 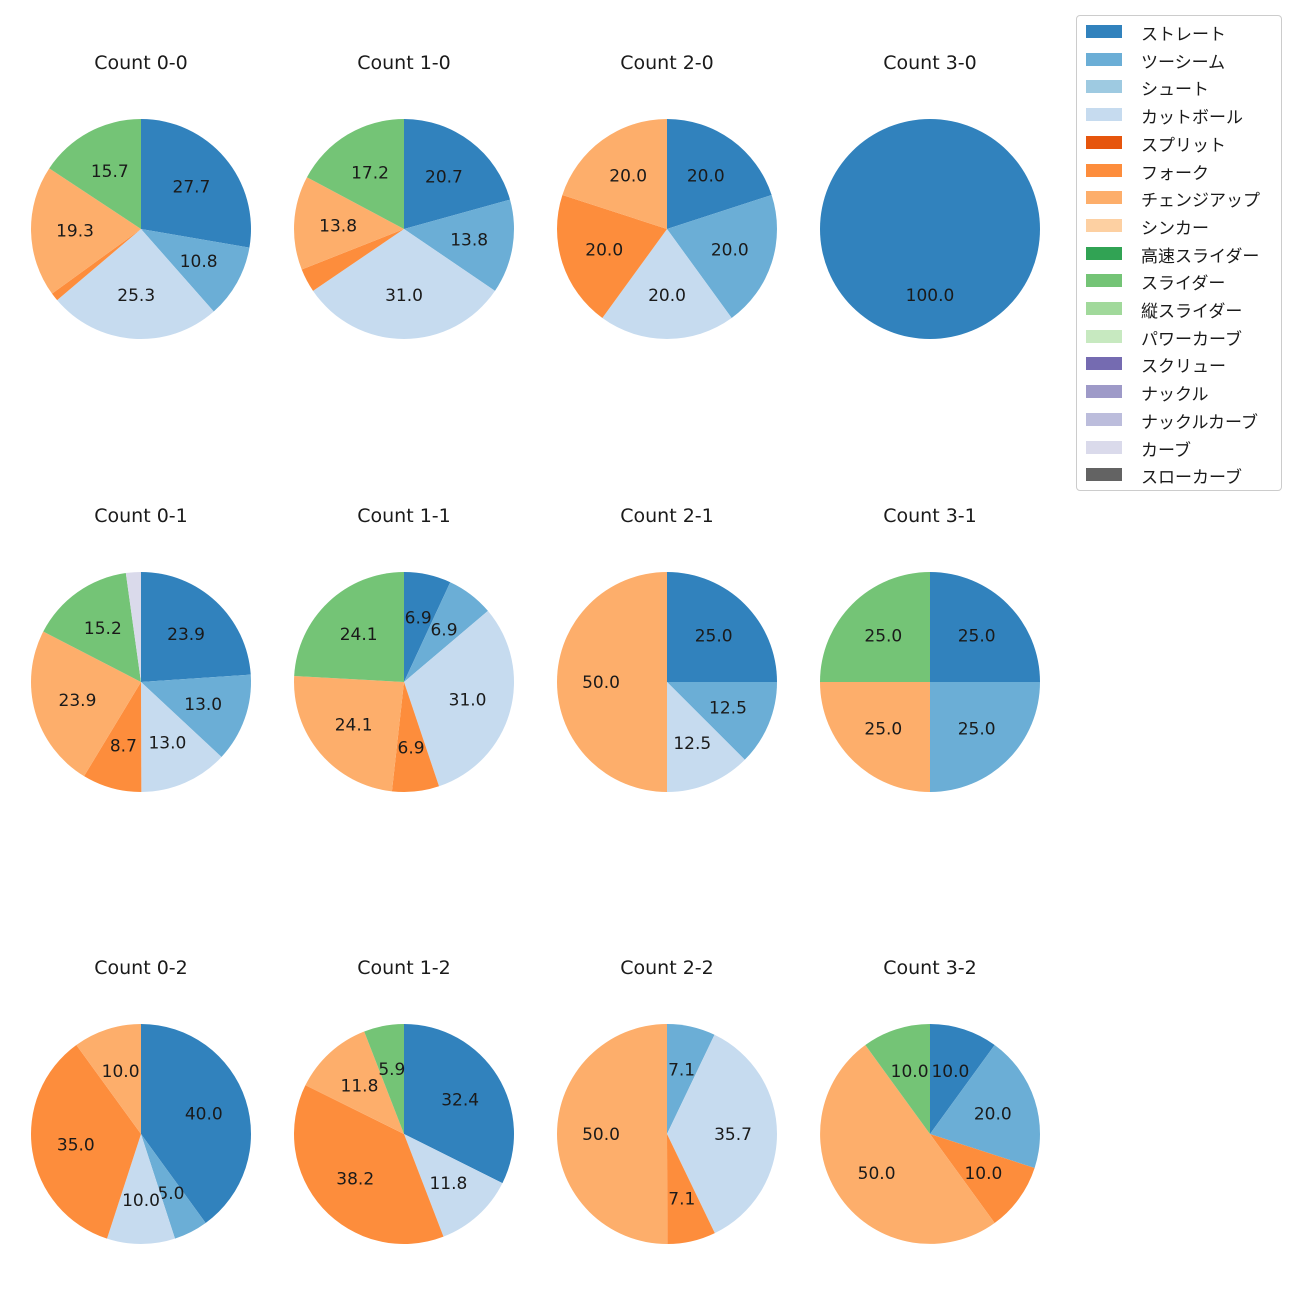 I want to click on legend-item: パワーカーブ, so click(x=1180, y=336).